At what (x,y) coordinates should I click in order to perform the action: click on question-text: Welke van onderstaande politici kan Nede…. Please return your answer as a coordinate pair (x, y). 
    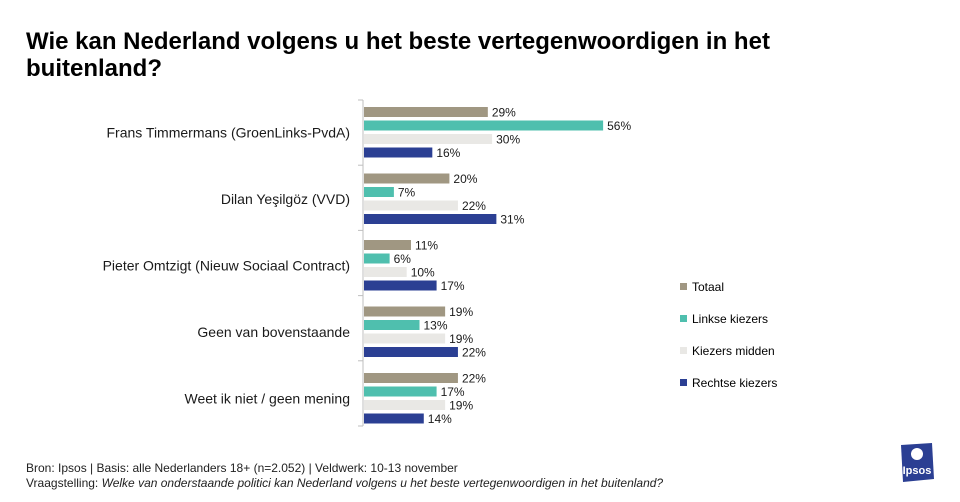
    Looking at the image, I should click on (382, 483).